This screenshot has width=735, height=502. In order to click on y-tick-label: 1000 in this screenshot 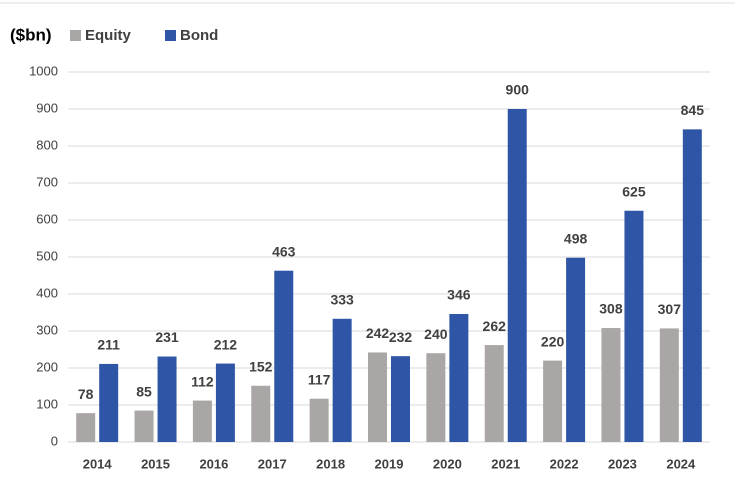, I will do `click(43, 70)`.